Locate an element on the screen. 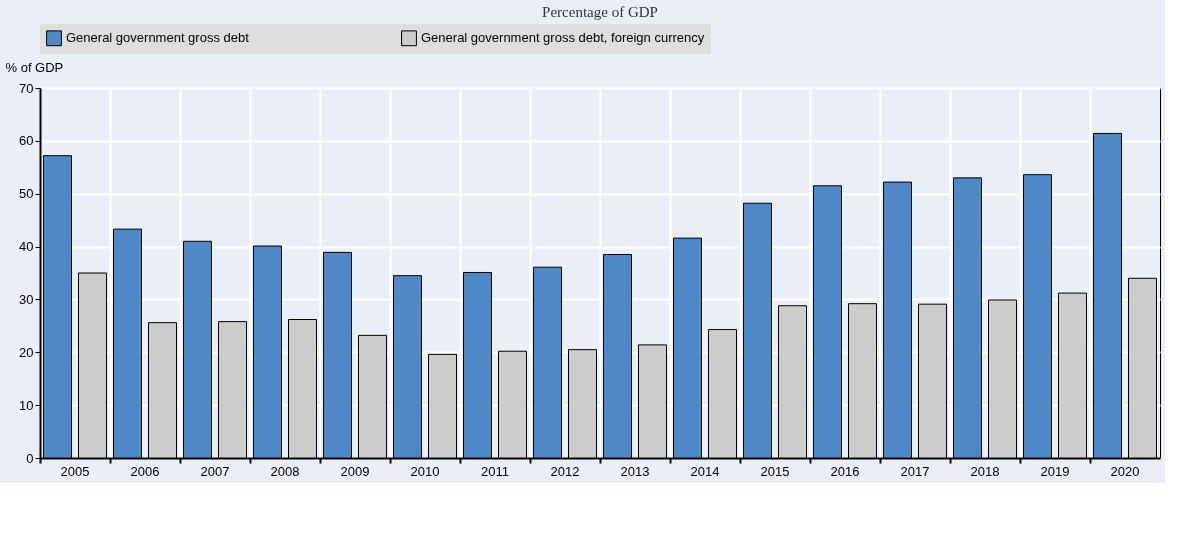 Image resolution: width=1195 pixels, height=538 pixels. y-tick-label: 10 is located at coordinates (26, 405).